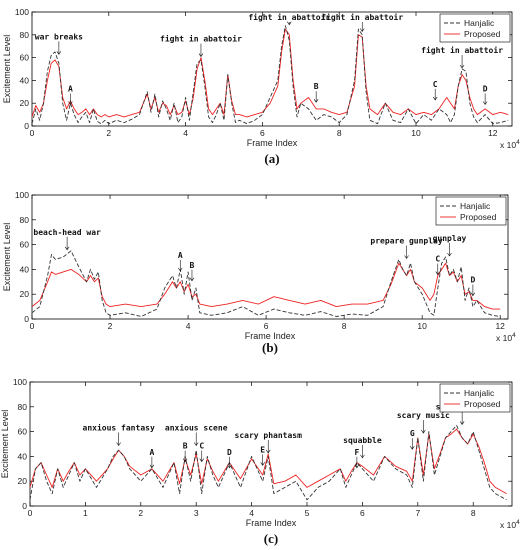 This screenshot has width=520, height=550. Describe the element at coordinates (500, 326) in the screenshot. I see `x-tick-label: 12` at that location.